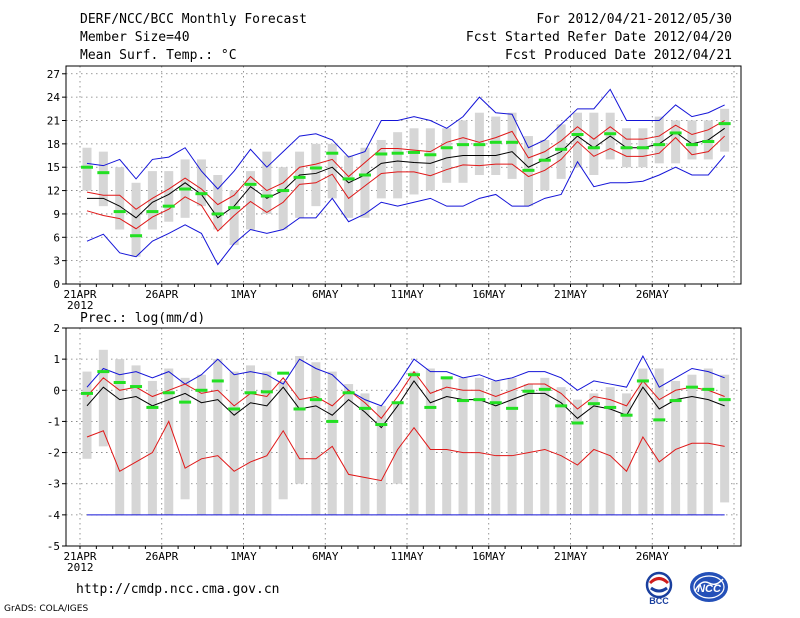 The height and width of the screenshot is (618, 800). I want to click on x-tick-label: 26MAY, so click(652, 556).